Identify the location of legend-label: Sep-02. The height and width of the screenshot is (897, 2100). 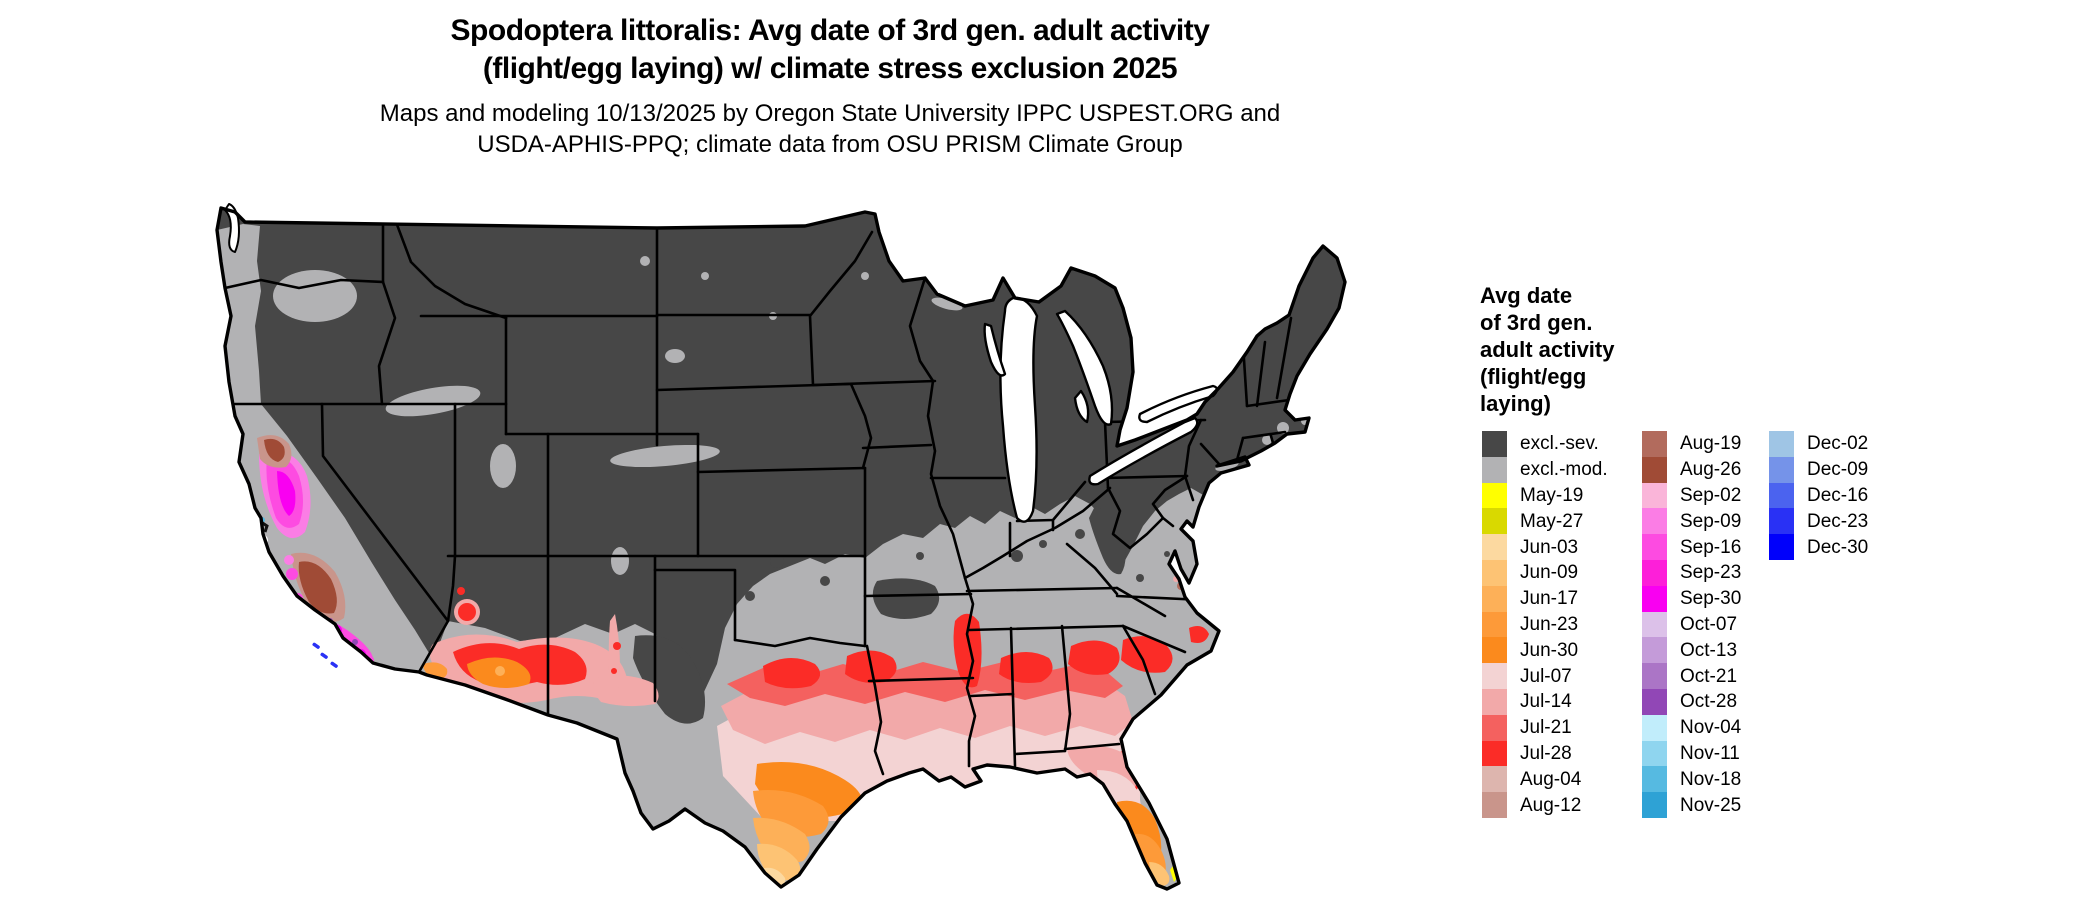
(1711, 495).